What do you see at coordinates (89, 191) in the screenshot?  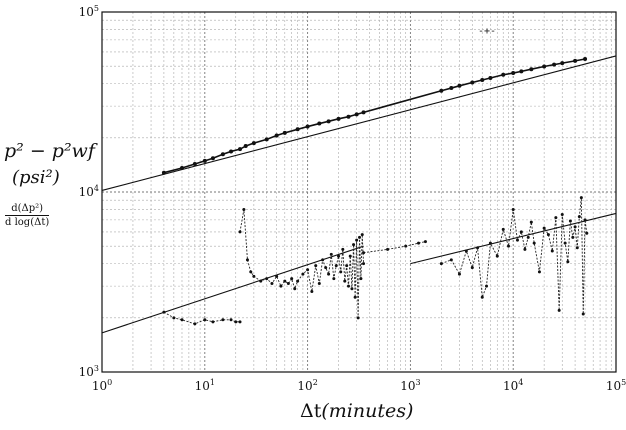 I see `y-tick-label: 104` at bounding box center [89, 191].